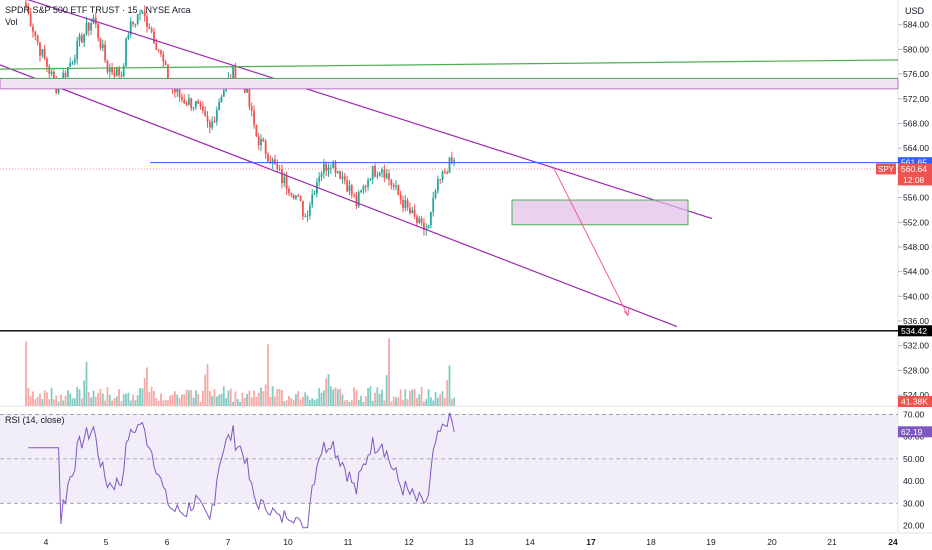  What do you see at coordinates (916, 321) in the screenshot?
I see `price-tick-label: 536.00` at bounding box center [916, 321].